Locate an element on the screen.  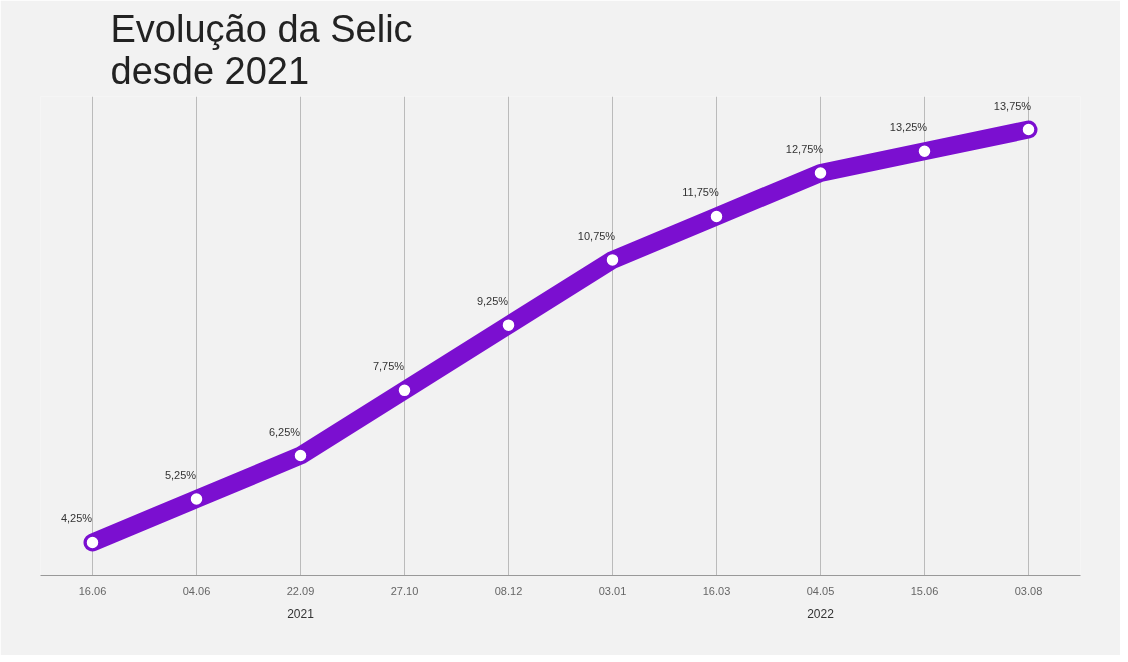
data-label: 12,75% is located at coordinates (804, 149).